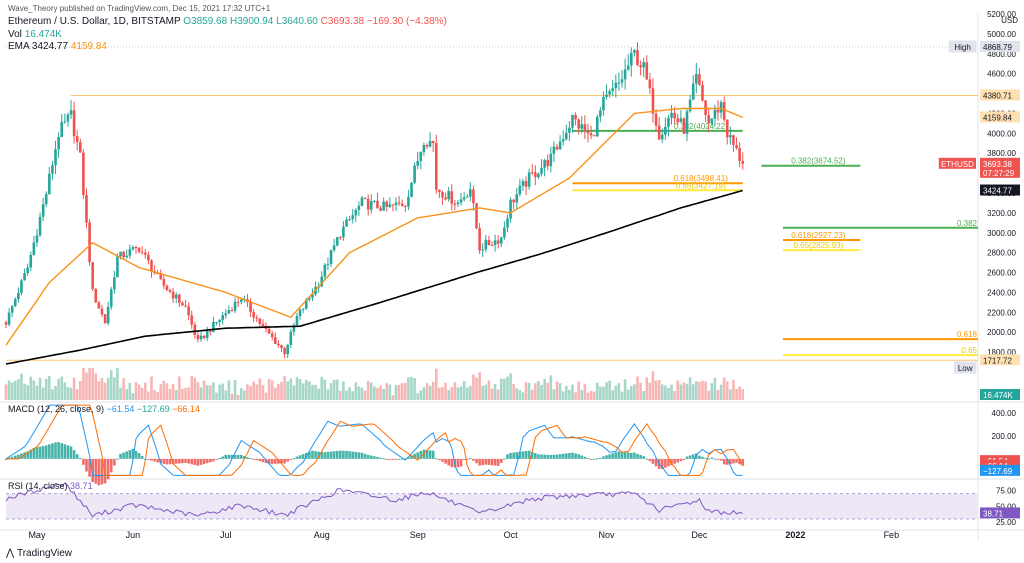 The height and width of the screenshot is (563, 1024). What do you see at coordinates (999, 173) in the screenshot?
I see `price-tag-countdown: 07:27:29` at bounding box center [999, 173].